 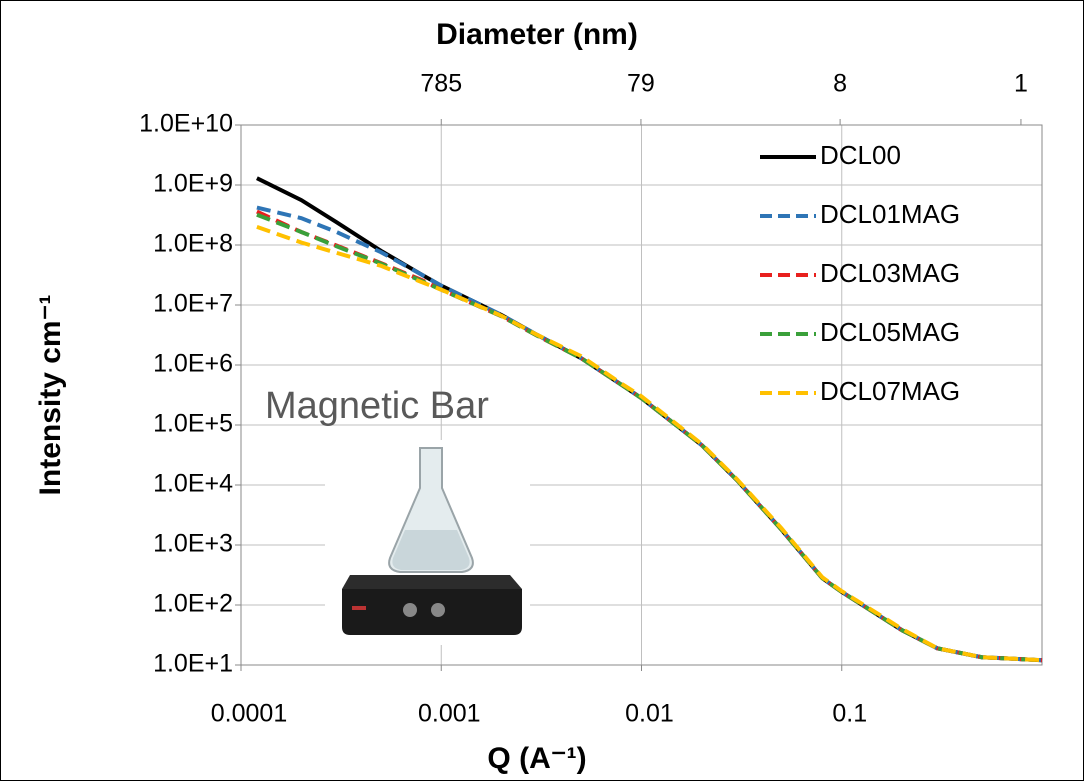 What do you see at coordinates (641, 84) in the screenshot?
I see `x2-tick-label: 79` at bounding box center [641, 84].